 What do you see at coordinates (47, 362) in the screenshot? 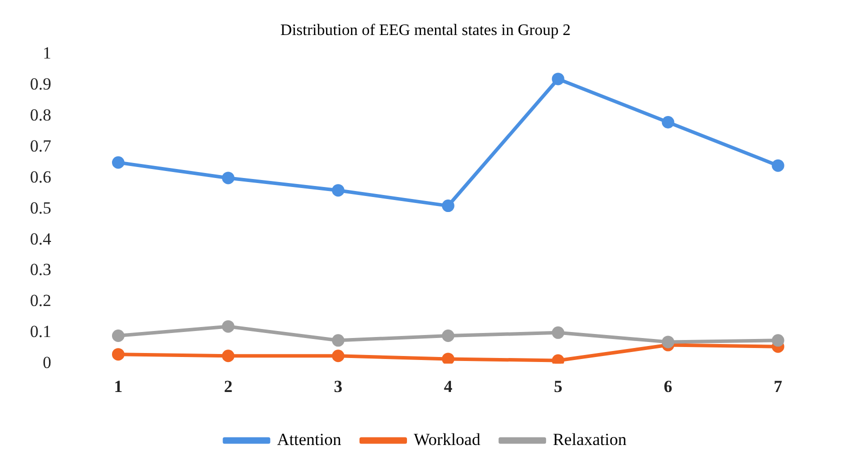
I see `y-tick-label: 0` at bounding box center [47, 362].